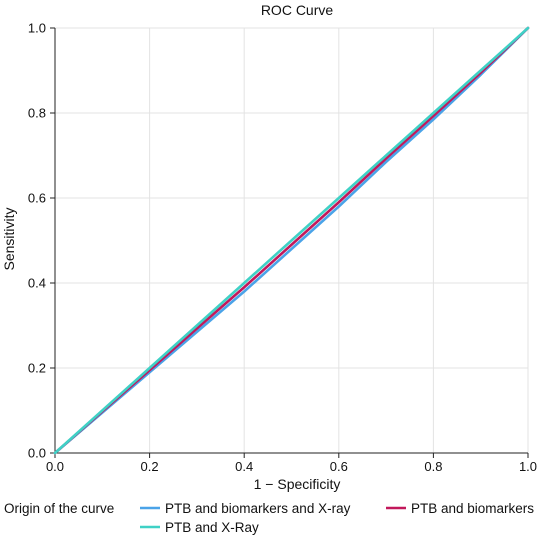  I want to click on x-tick-label: 0.2, so click(150, 466).